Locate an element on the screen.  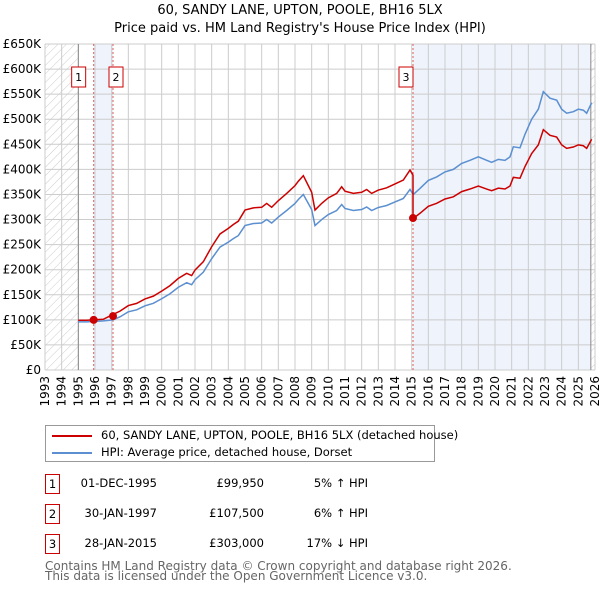
sale-price: £107,500 is located at coordinates (236, 513).